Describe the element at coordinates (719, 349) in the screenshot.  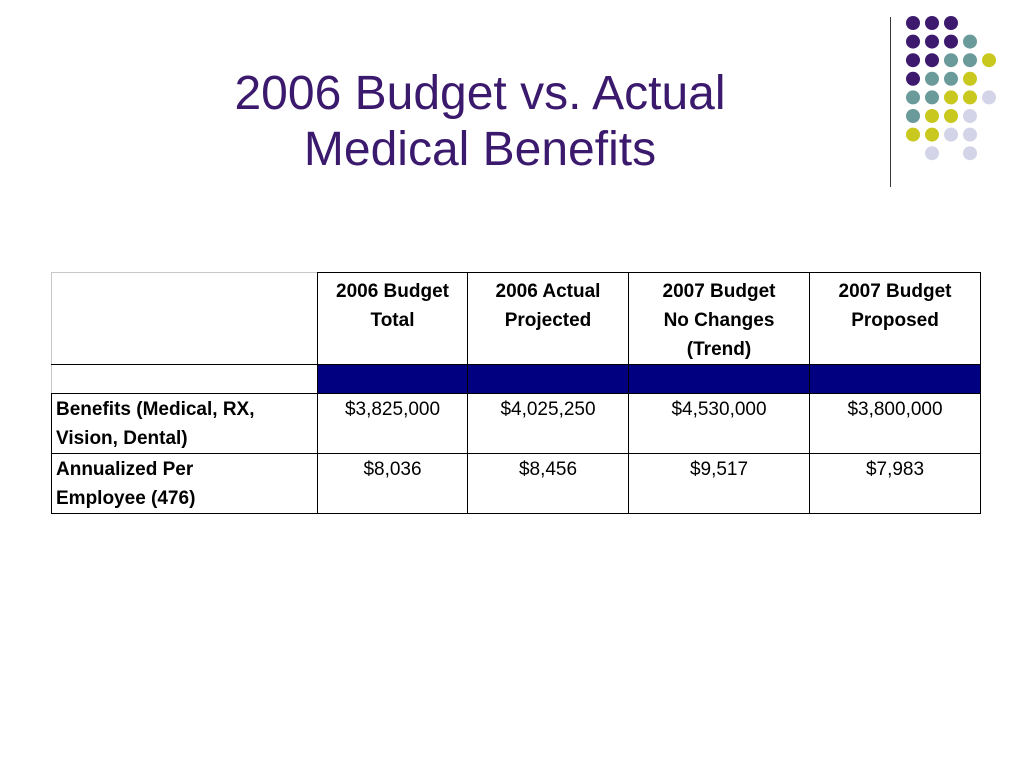
I see `column-header-line: (Trend)` at that location.